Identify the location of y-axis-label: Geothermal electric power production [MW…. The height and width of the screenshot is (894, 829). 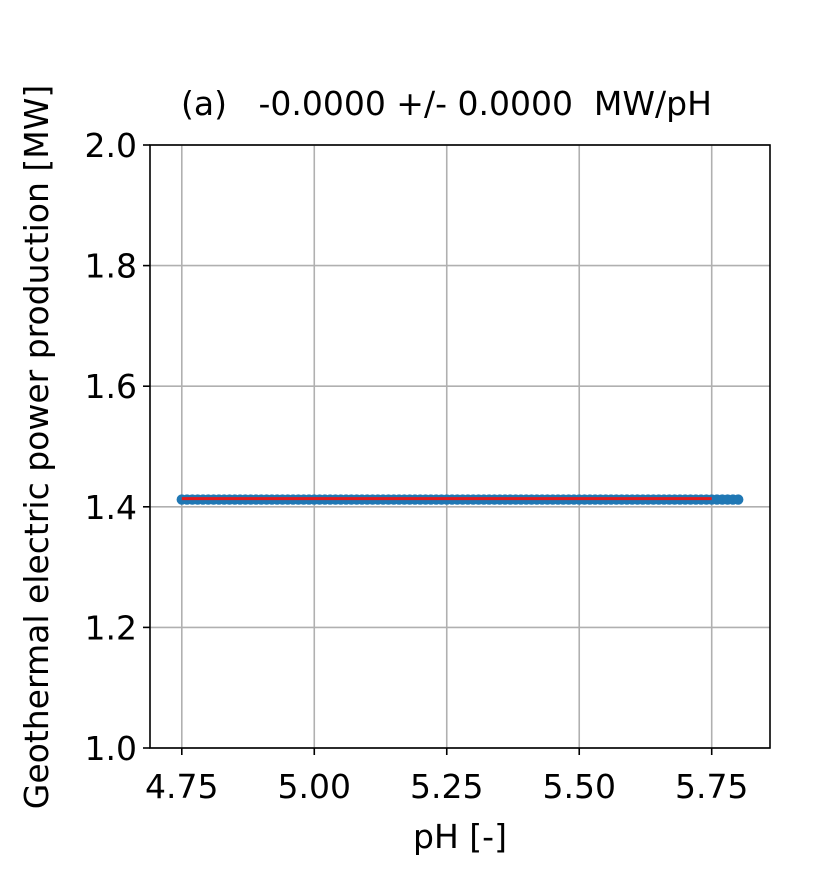
(36, 447).